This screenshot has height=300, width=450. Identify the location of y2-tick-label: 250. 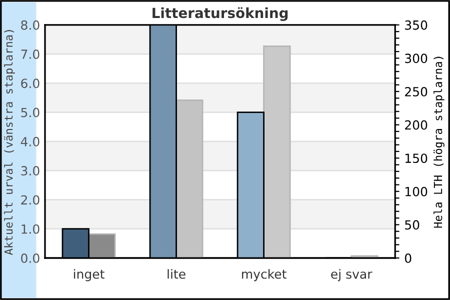
(416, 91).